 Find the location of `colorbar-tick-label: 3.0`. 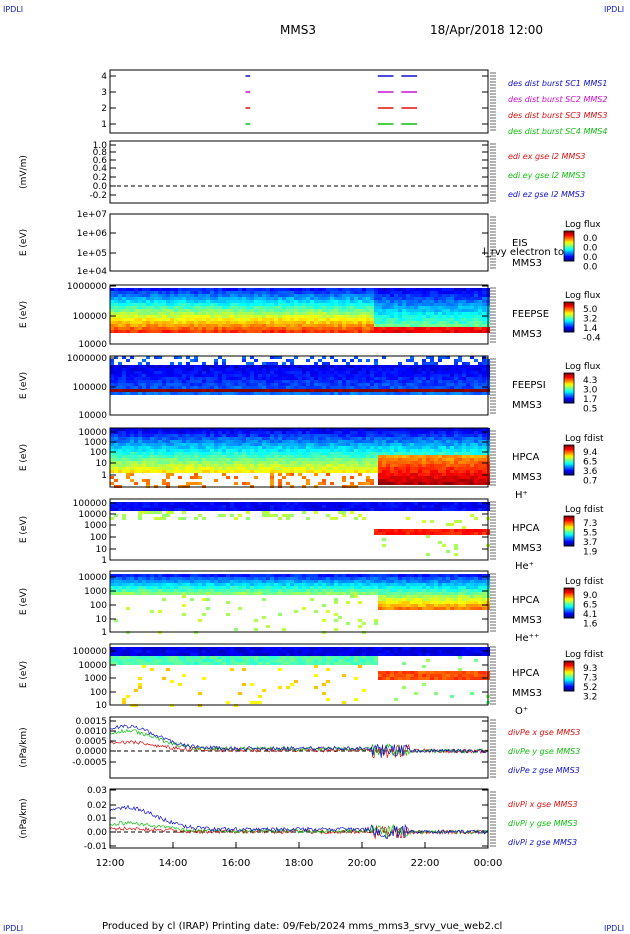

colorbar-tick-label: 3.0 is located at coordinates (590, 391).